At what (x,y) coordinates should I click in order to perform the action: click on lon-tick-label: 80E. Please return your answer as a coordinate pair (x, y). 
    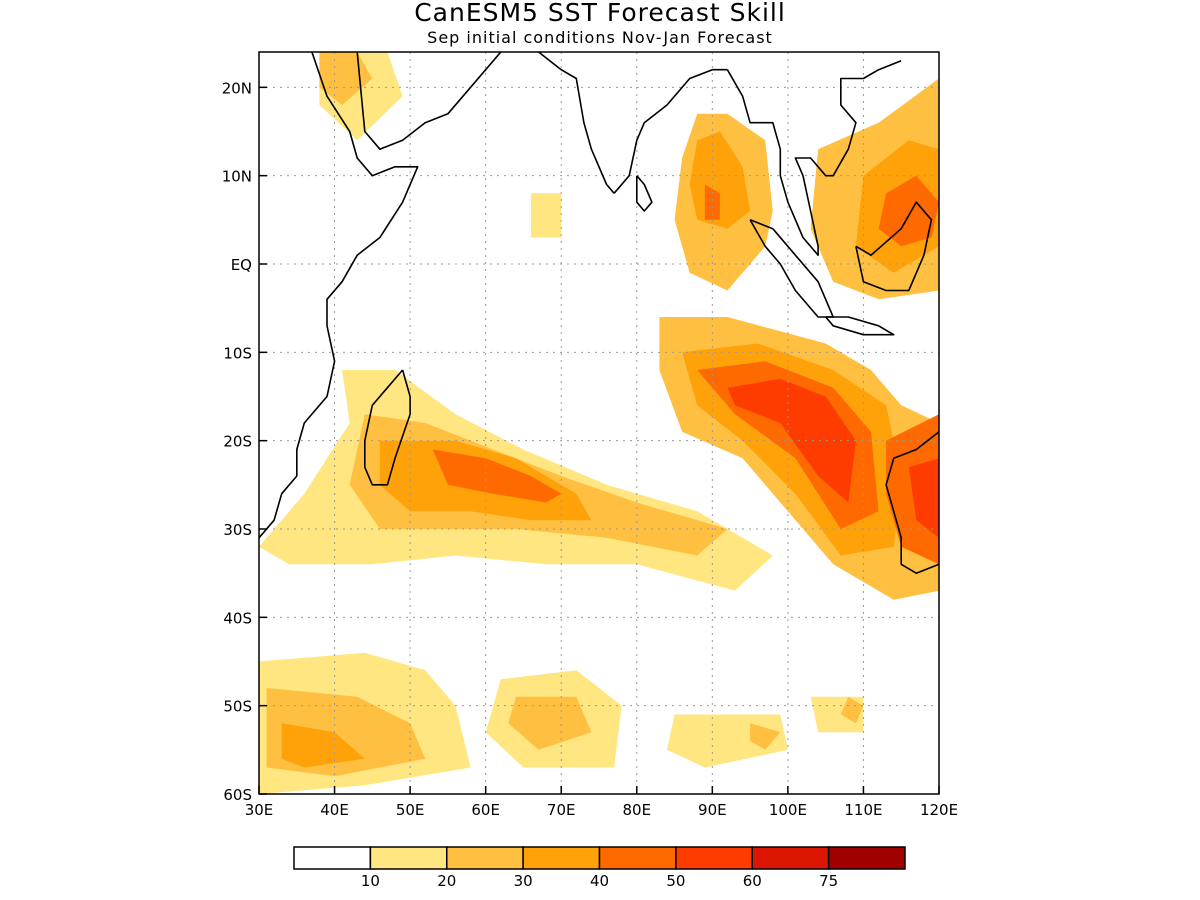
    Looking at the image, I should click on (636, 810).